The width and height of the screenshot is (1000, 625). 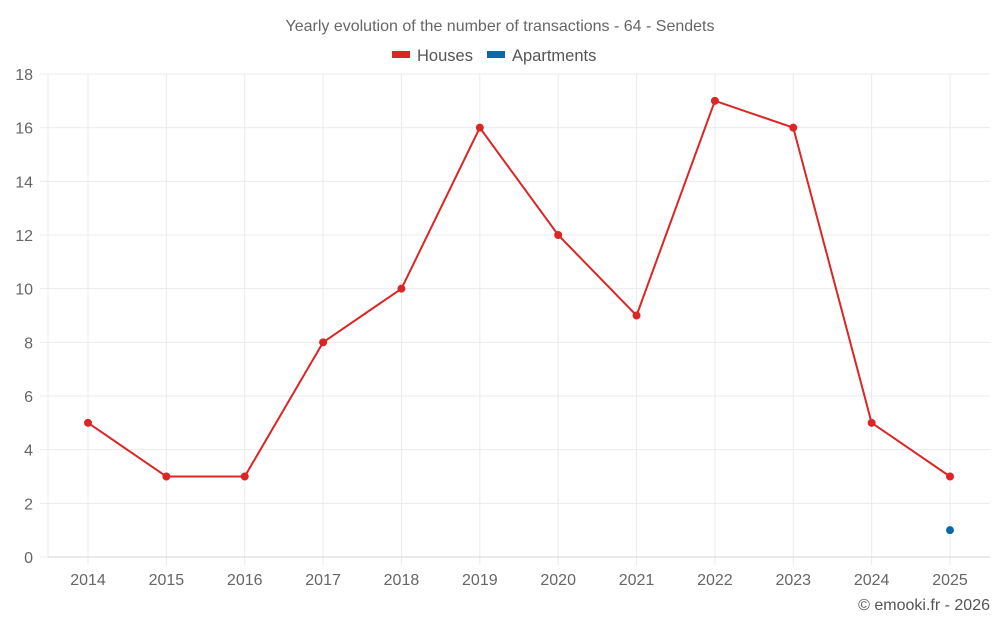 What do you see at coordinates (28, 451) in the screenshot?
I see `y-tick-label: 4` at bounding box center [28, 451].